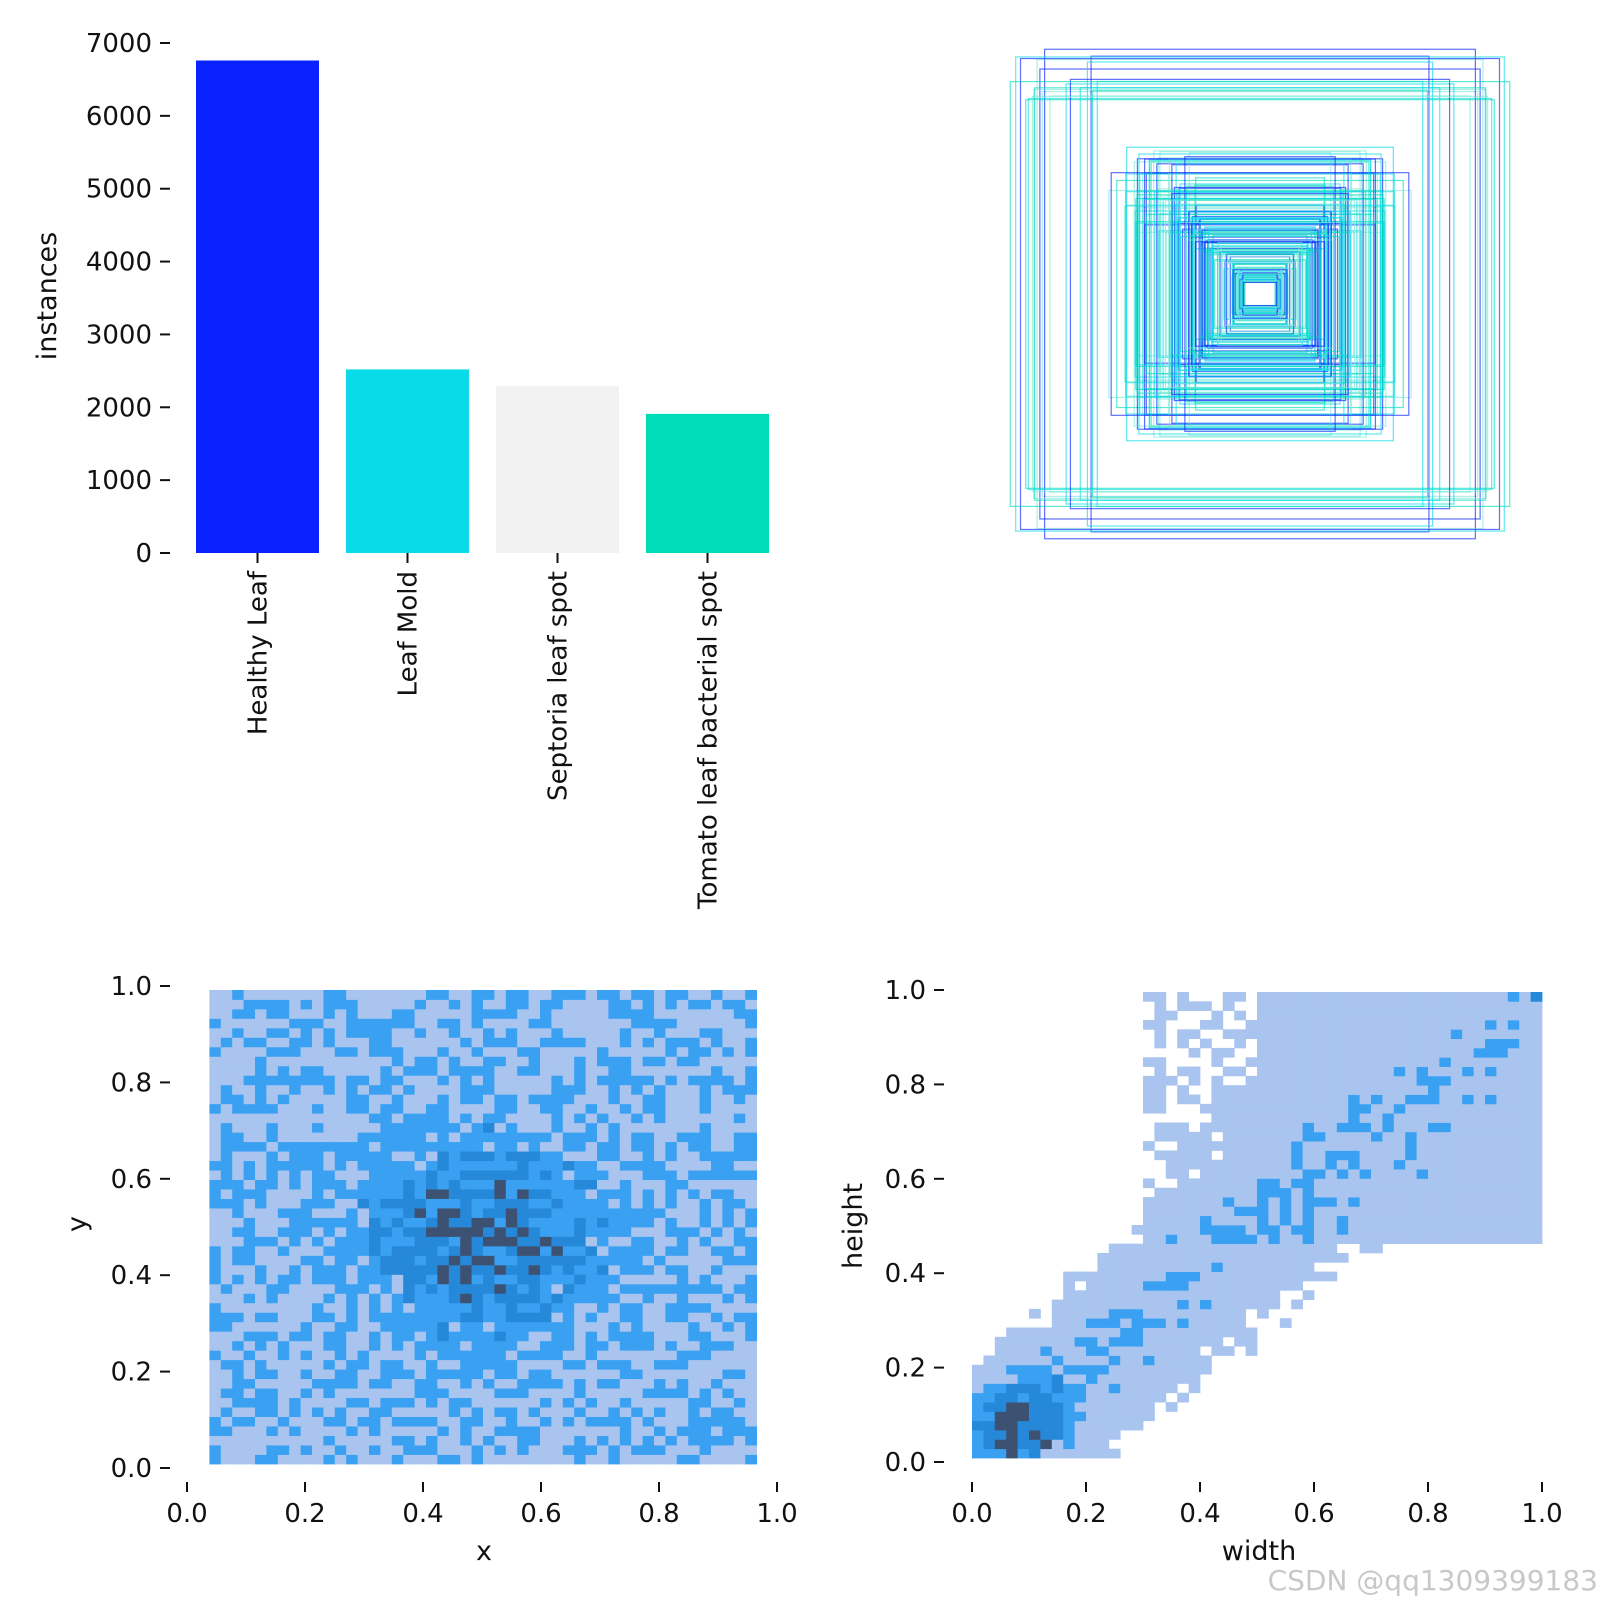 The image size is (1600, 1600). What do you see at coordinates (484, 1551) in the screenshot?
I see `xy-x-axis-label: x` at bounding box center [484, 1551].